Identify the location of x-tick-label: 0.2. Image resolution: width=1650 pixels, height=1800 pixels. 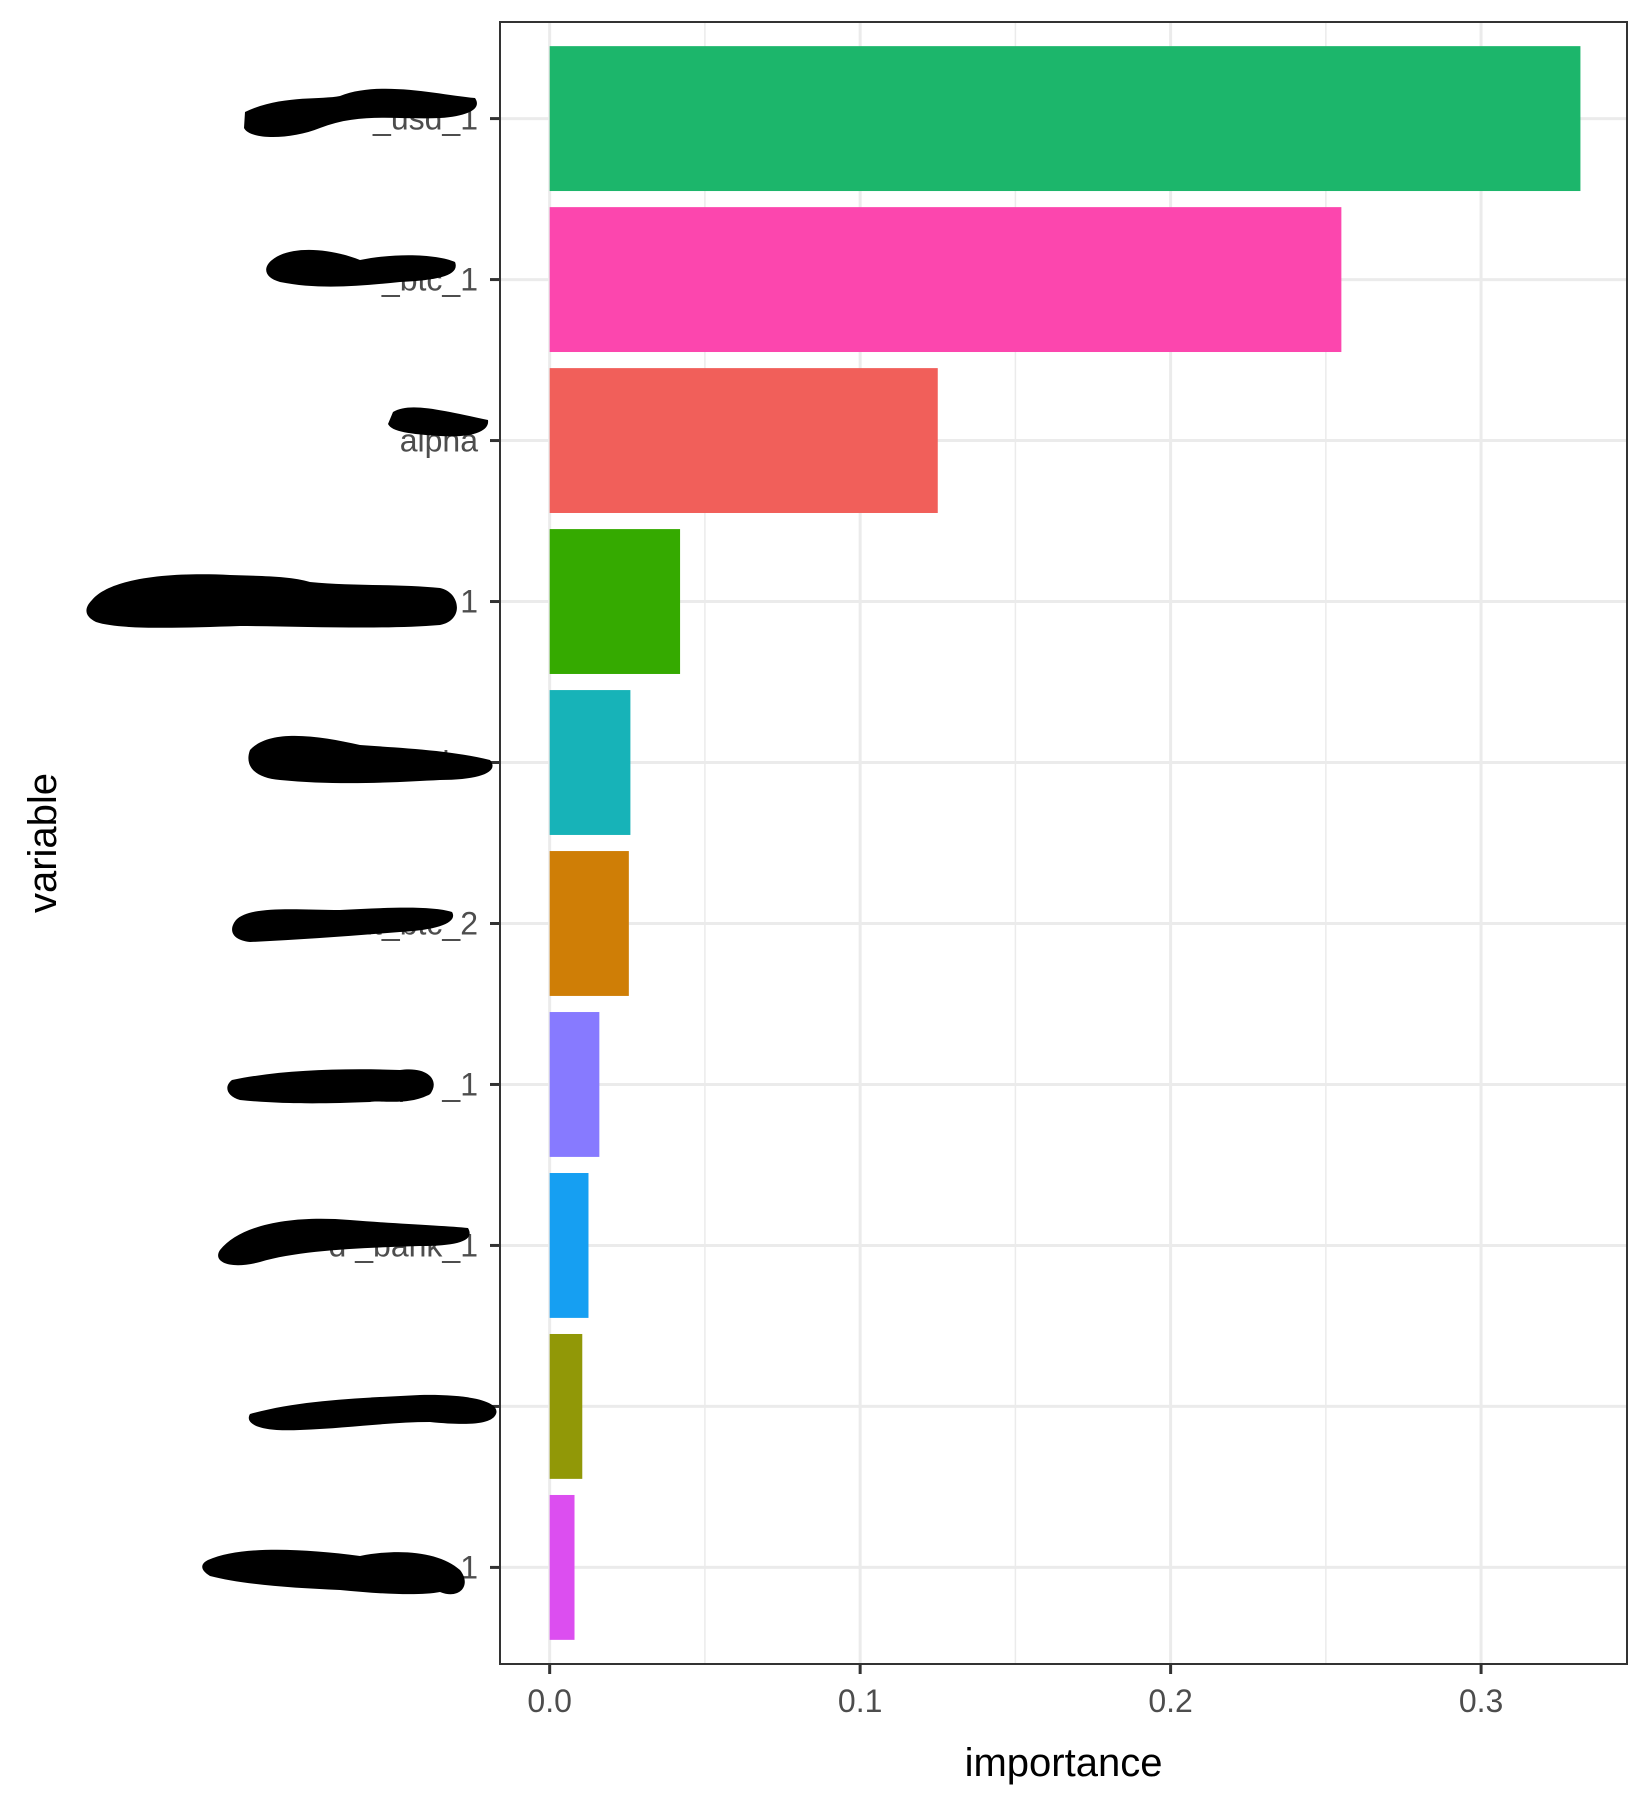
(1170, 1701).